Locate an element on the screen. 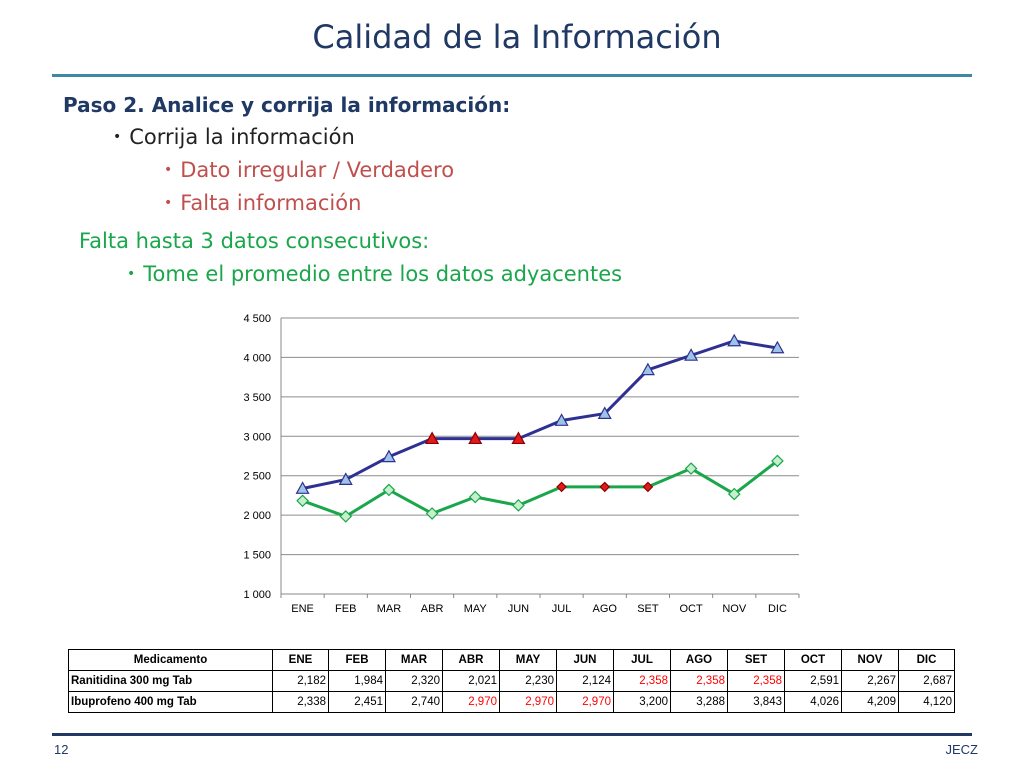 The height and width of the screenshot is (768, 1024). y-tick-label: 2 500 is located at coordinates (257, 477).